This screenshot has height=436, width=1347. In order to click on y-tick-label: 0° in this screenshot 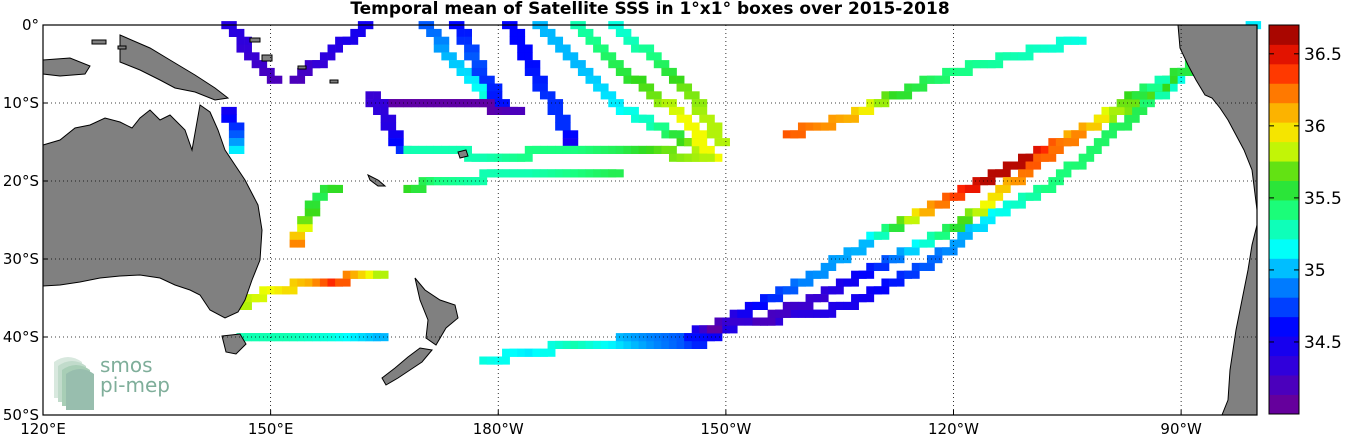, I will do `click(30, 25)`.